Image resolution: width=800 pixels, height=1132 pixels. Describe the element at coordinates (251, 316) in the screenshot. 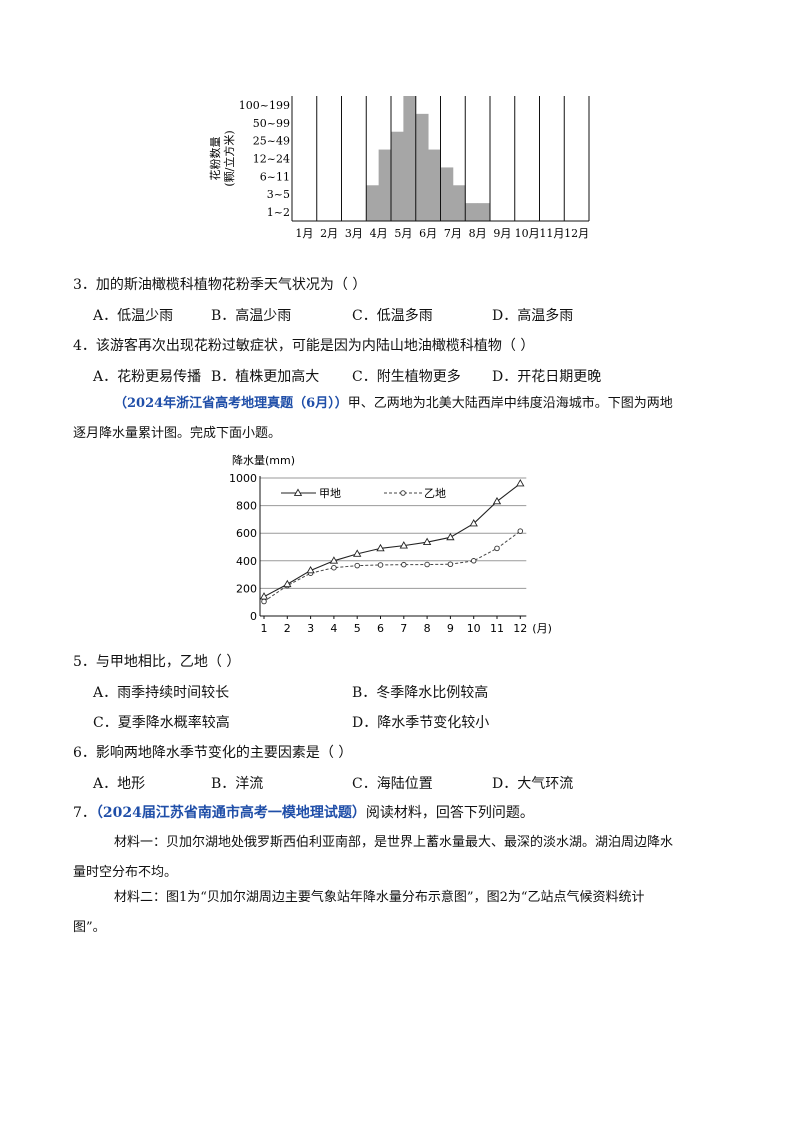

I see `question-3-option-b: B．高温少雨` at that location.